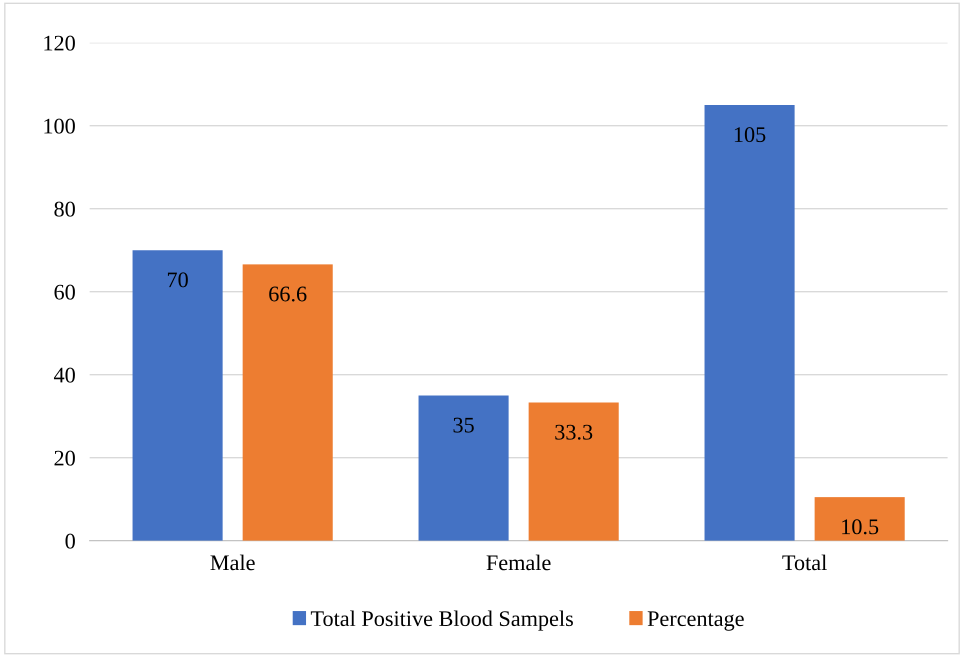 The height and width of the screenshot is (657, 964). I want to click on data-label: 105, so click(750, 134).